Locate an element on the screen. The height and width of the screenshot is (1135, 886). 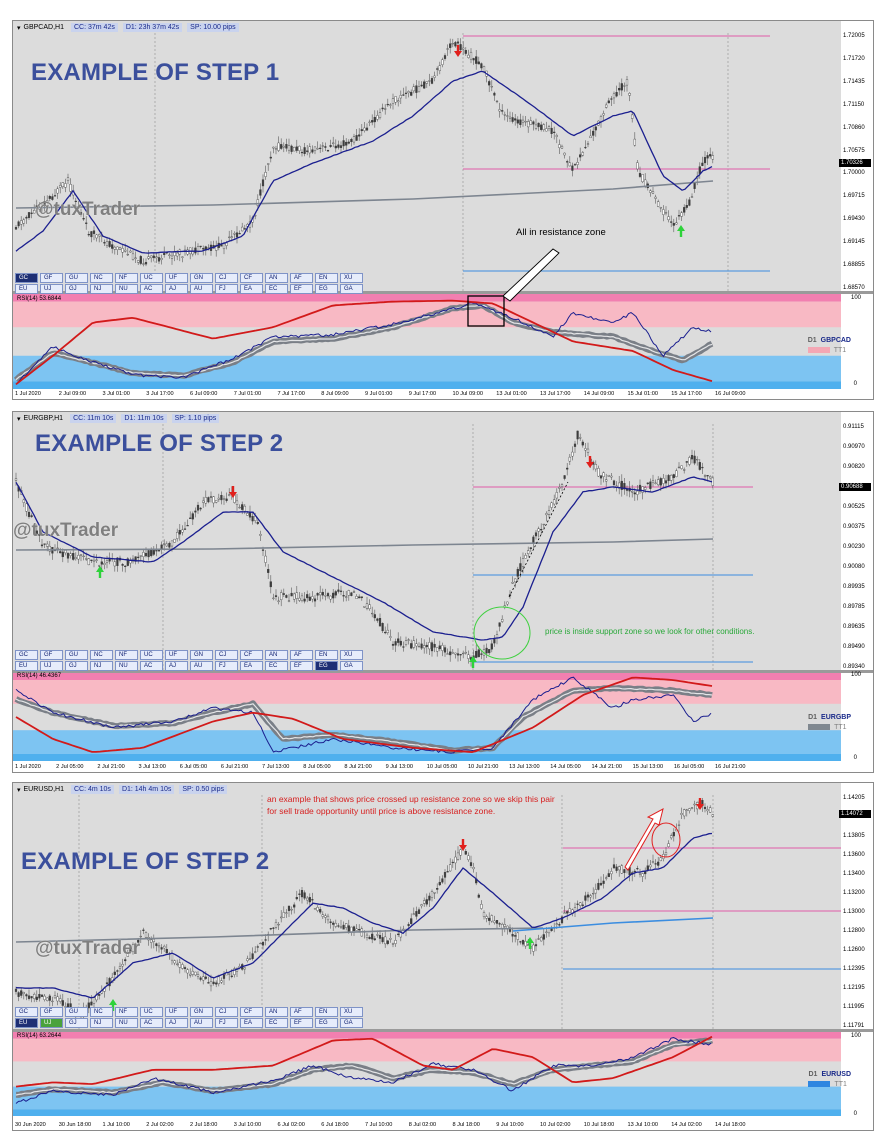
breakout-circle is located at coordinates (666, 840).